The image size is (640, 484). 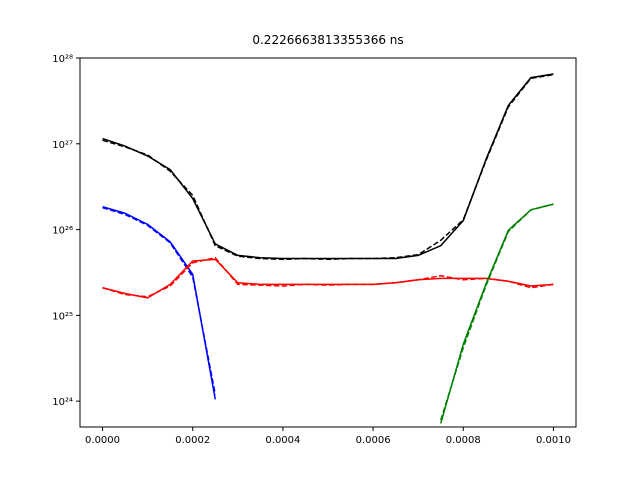 What do you see at coordinates (327, 40) in the screenshot?
I see `chart-title: 0.2226663813355366 ns` at bounding box center [327, 40].